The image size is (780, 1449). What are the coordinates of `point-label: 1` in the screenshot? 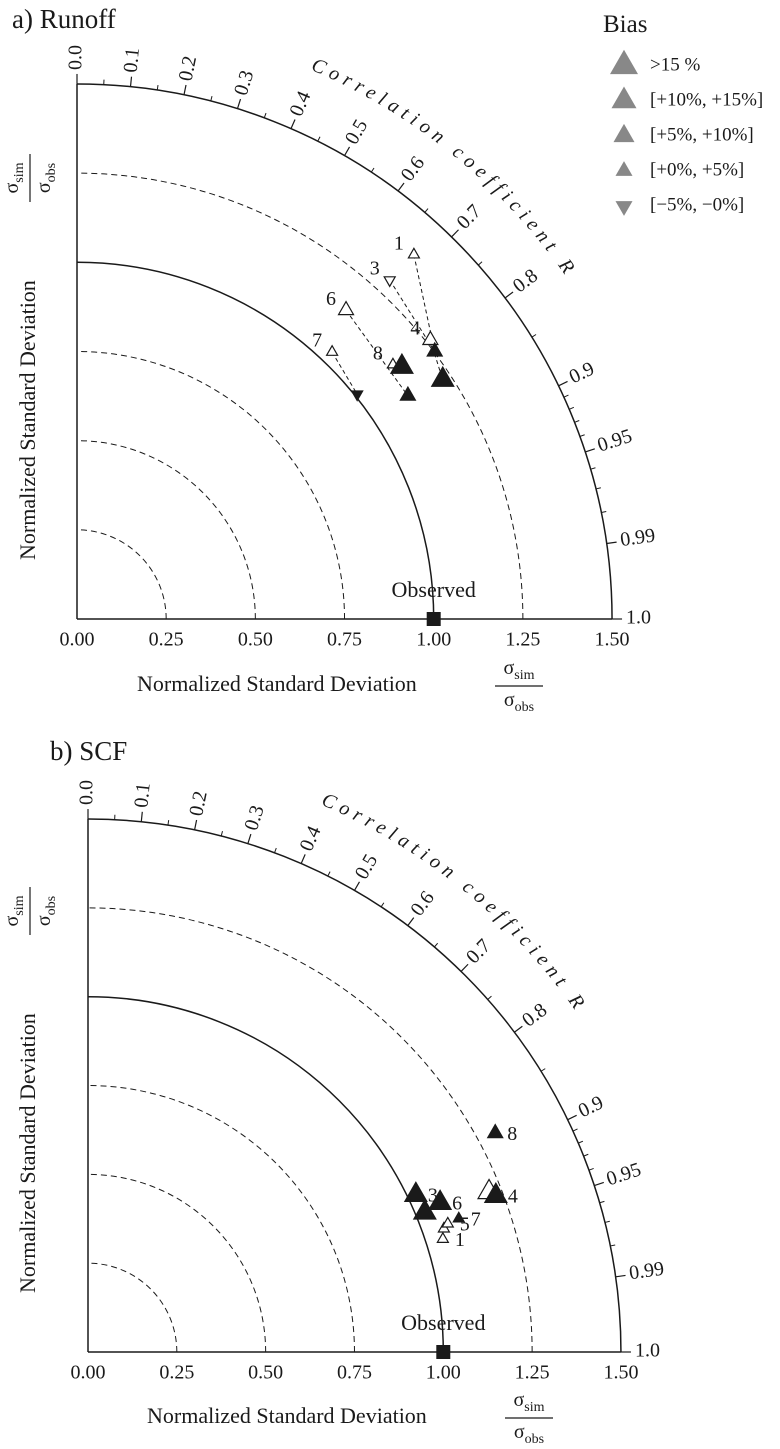 It's located at (399, 243).